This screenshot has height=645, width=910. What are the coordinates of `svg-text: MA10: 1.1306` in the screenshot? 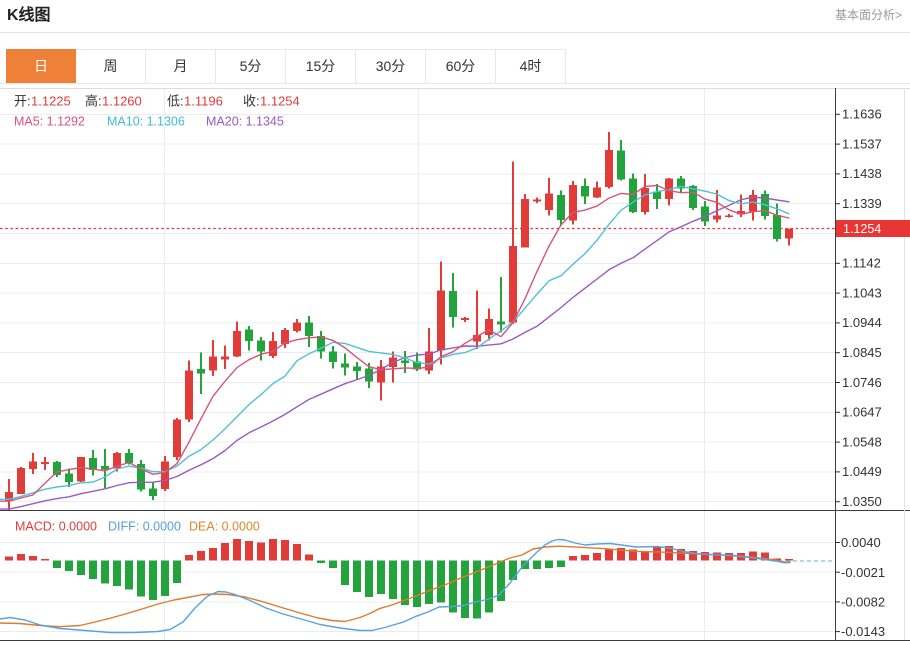 It's located at (146, 122).